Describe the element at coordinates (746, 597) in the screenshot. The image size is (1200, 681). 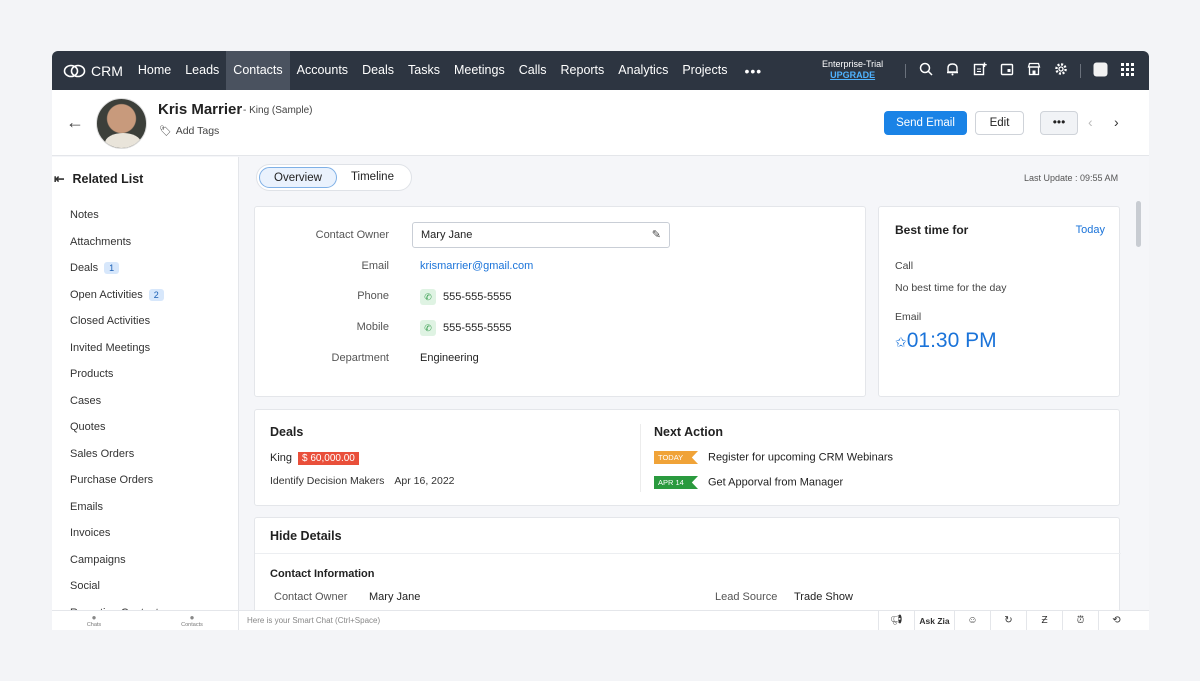
I see `lead-source-label: Lead Source` at that location.